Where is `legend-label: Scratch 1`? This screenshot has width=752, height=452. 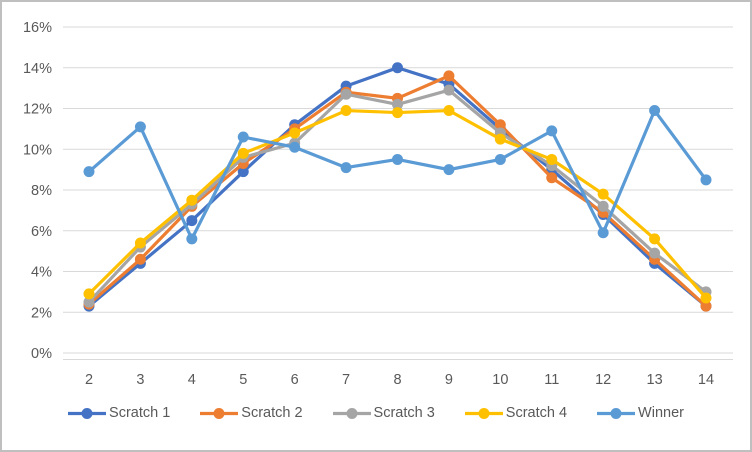 legend-label: Scratch 1 is located at coordinates (140, 413).